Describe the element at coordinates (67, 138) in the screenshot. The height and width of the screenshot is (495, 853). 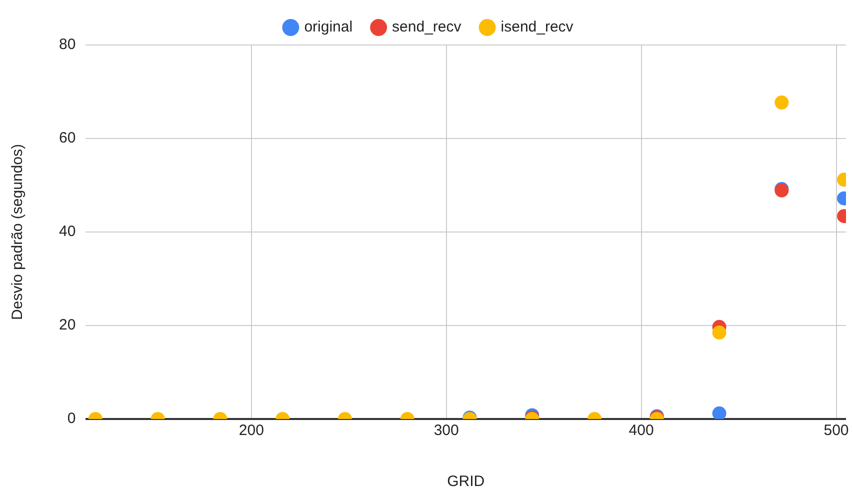
I see `y-tick-label: 60` at that location.